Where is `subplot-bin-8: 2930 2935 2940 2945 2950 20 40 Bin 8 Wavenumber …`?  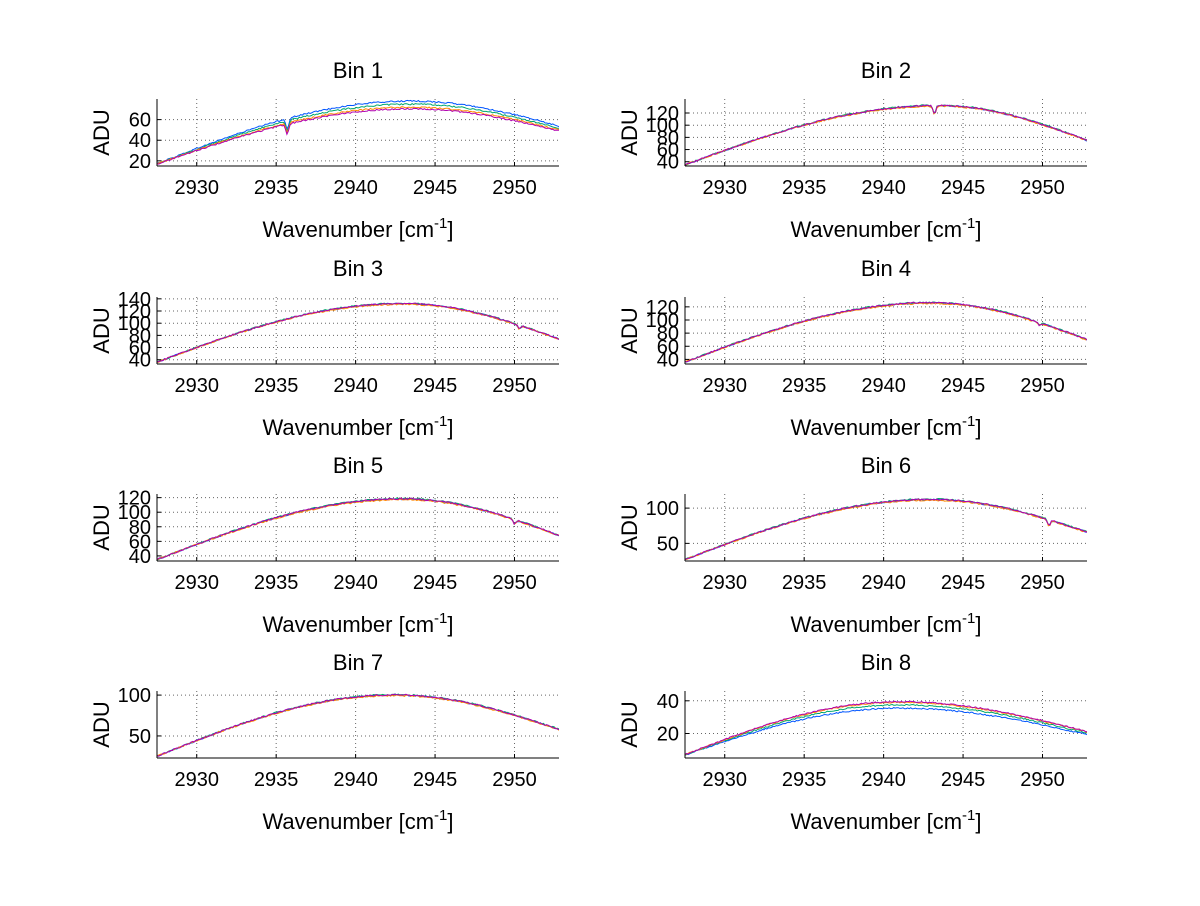 subplot-bin-8: 2930 2935 2940 2945 2950 20 40 Bin 8 Wavenumber … is located at coordinates (852, 742).